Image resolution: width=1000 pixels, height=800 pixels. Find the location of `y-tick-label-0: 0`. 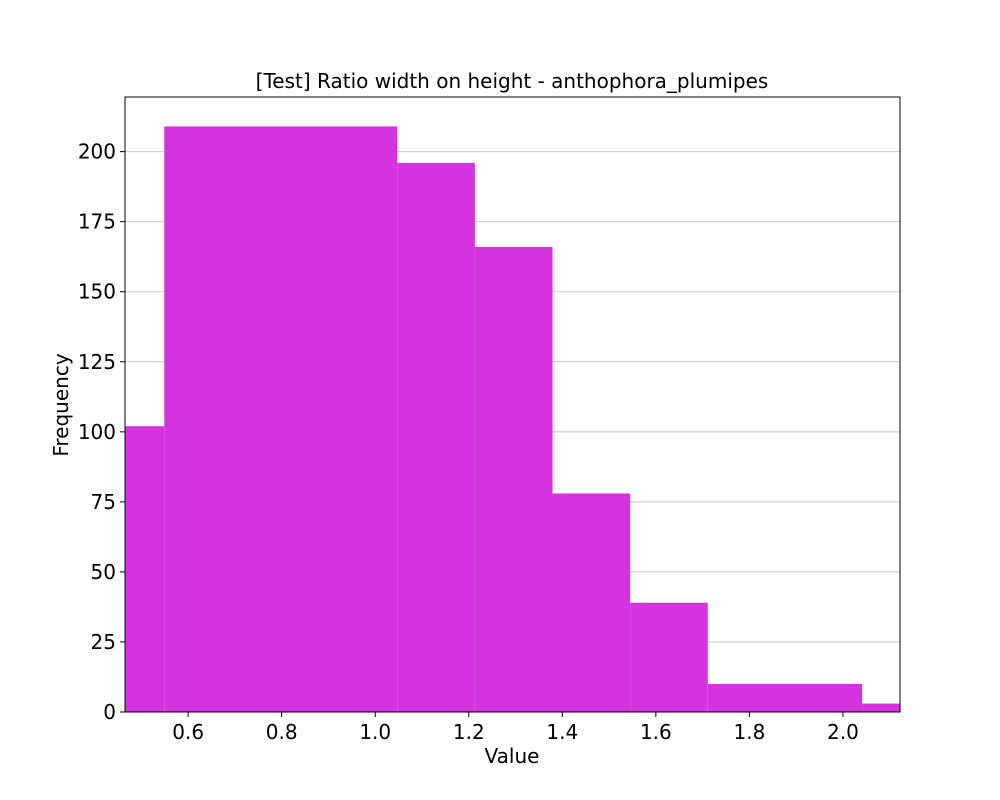

y-tick-label-0: 0 is located at coordinates (109, 712).